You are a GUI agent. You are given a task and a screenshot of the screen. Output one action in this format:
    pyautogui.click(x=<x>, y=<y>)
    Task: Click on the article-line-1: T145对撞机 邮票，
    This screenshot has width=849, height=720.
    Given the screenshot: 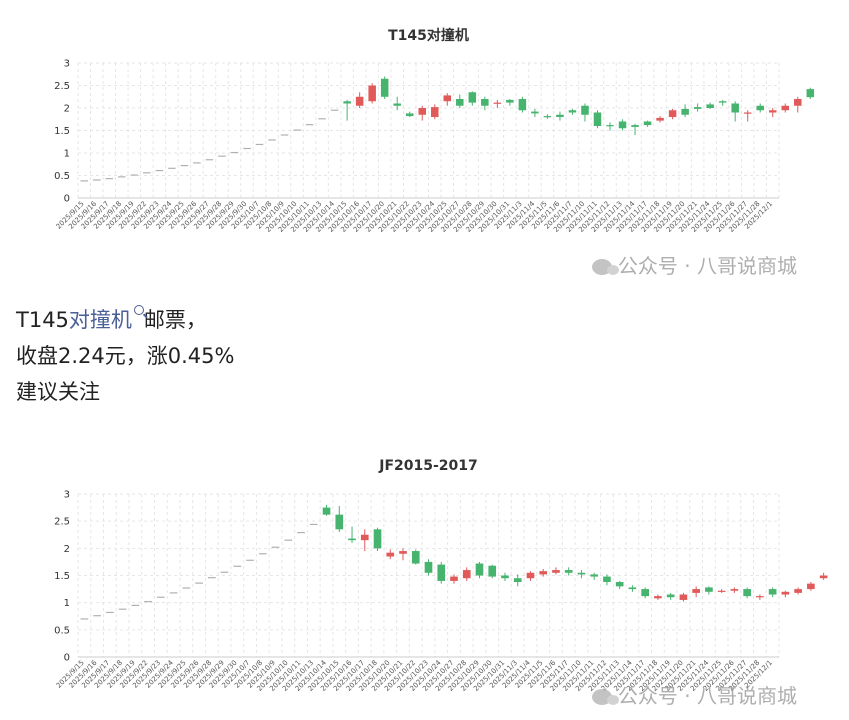 What is the action you would take?
    pyautogui.click(x=125, y=320)
    